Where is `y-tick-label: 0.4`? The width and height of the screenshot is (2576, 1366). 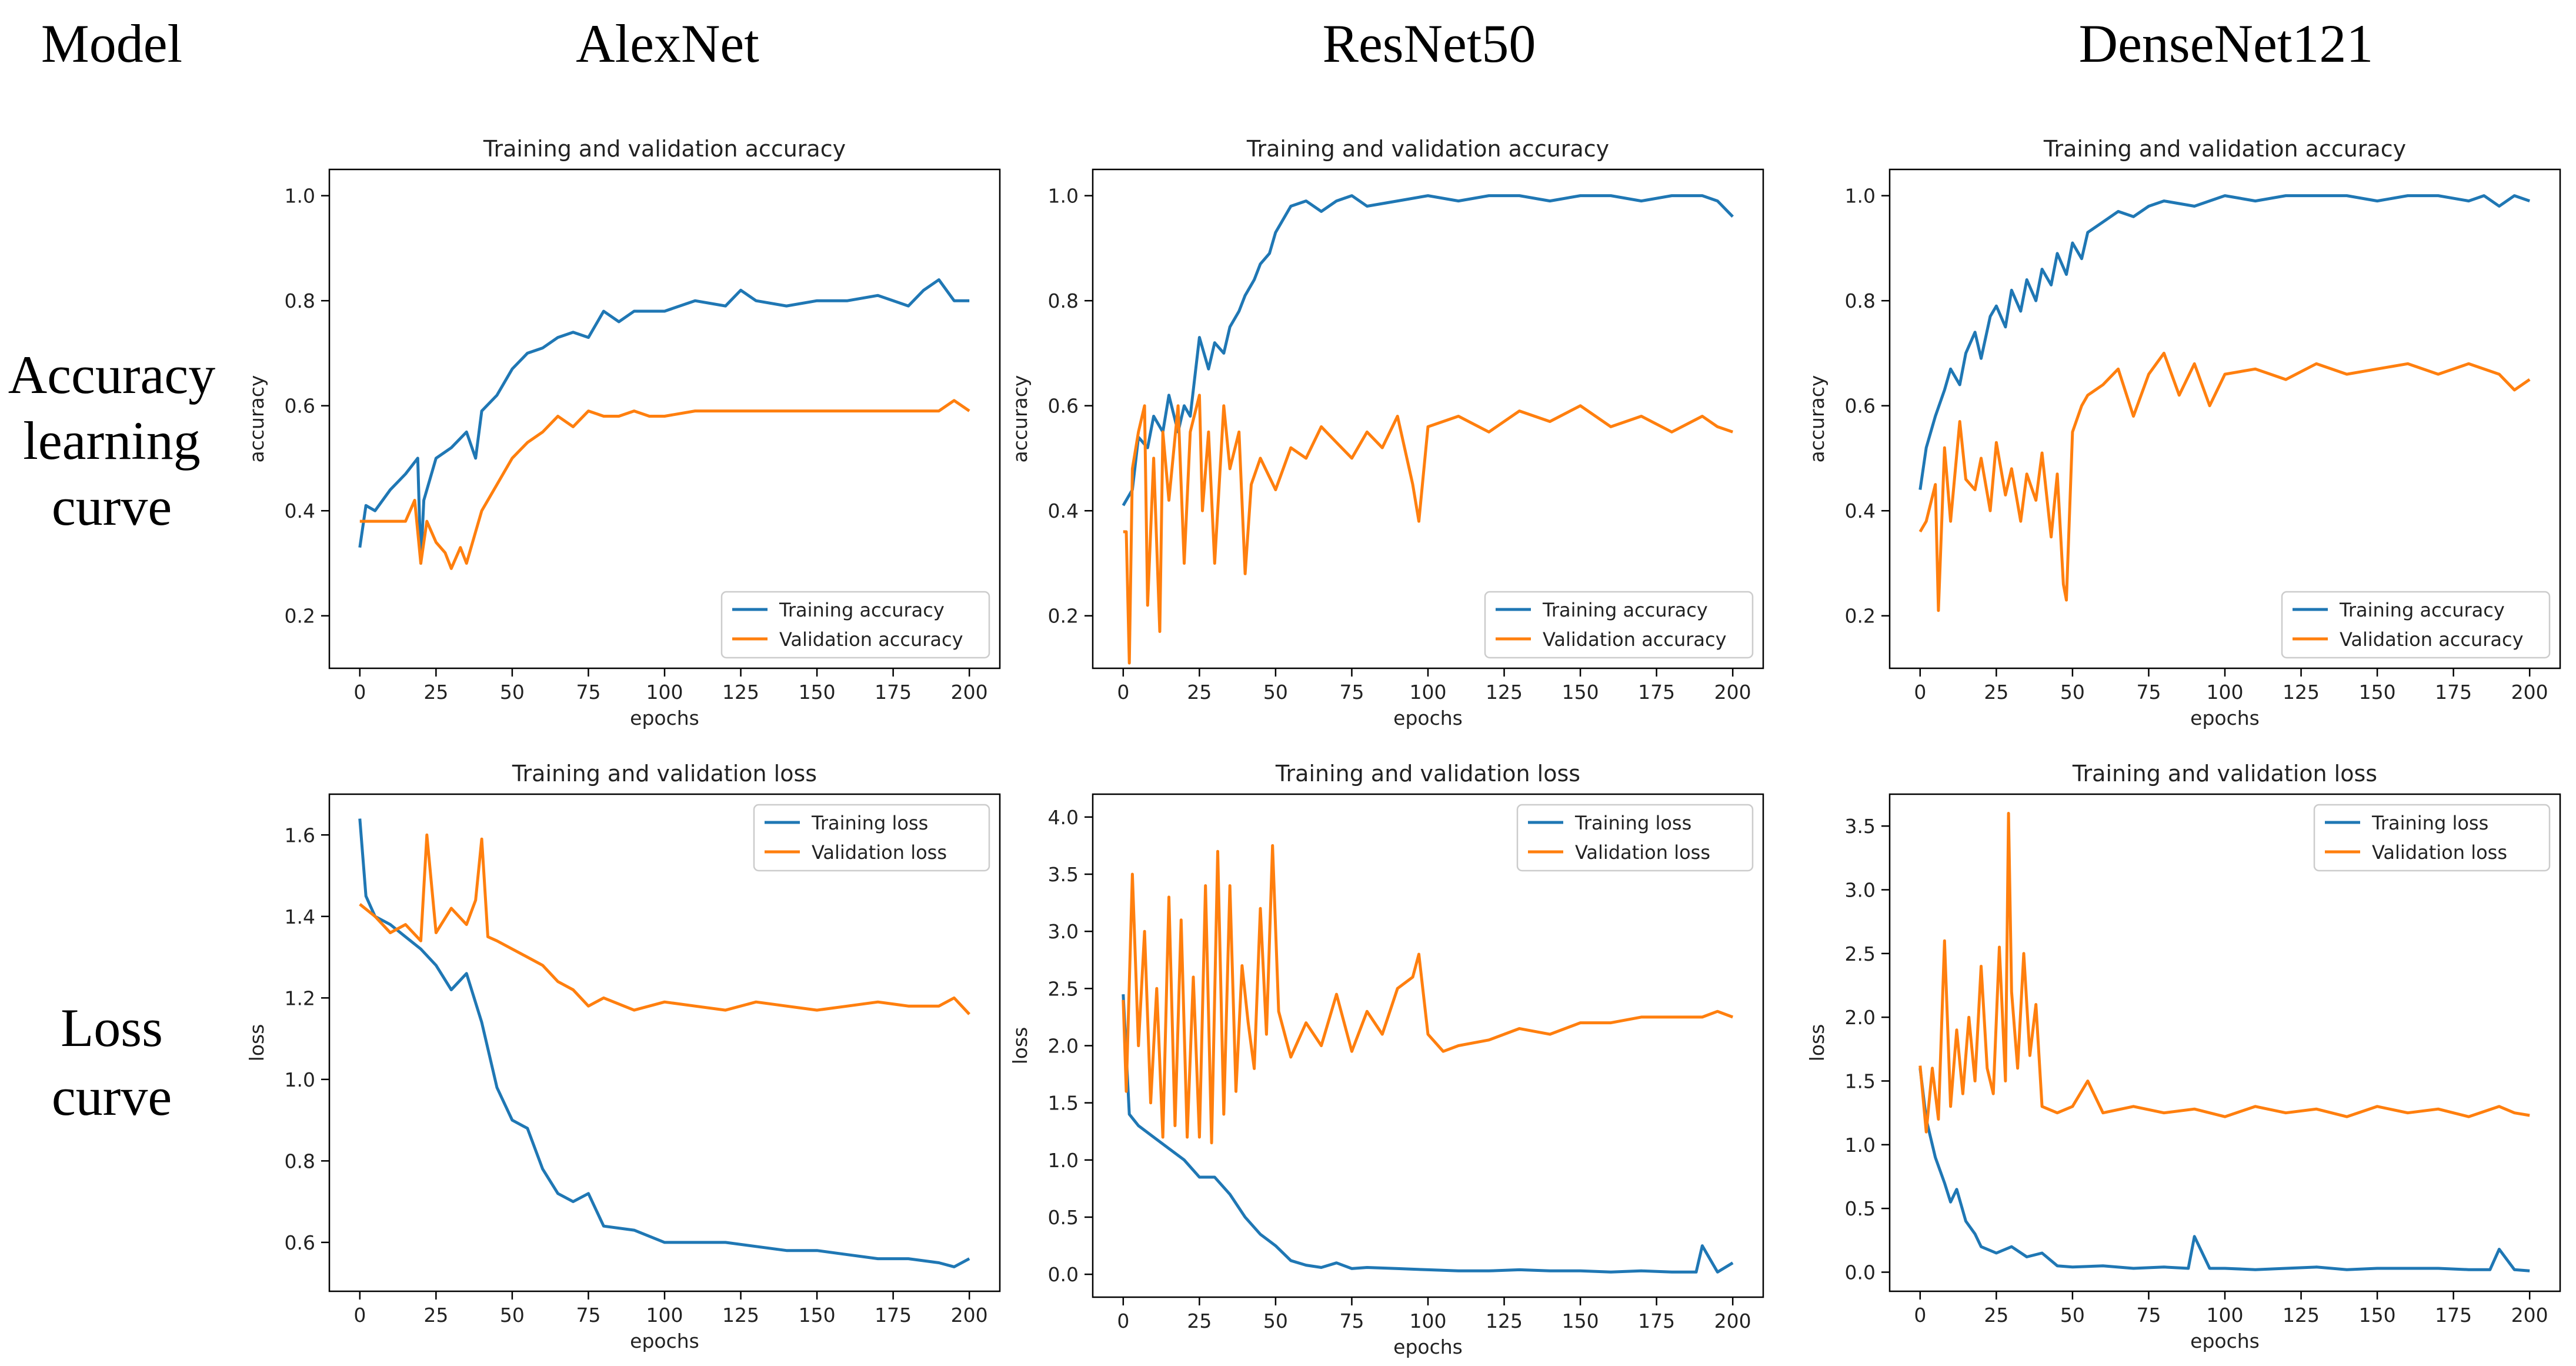
y-tick-label: 0.4 is located at coordinates (1860, 510).